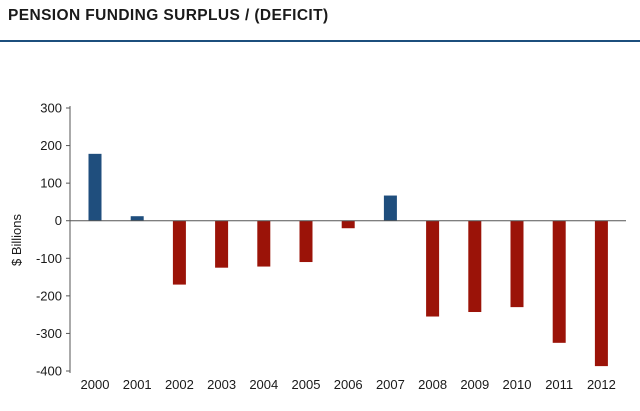 The width and height of the screenshot is (640, 411). I want to click on bar-2000, so click(95, 187).